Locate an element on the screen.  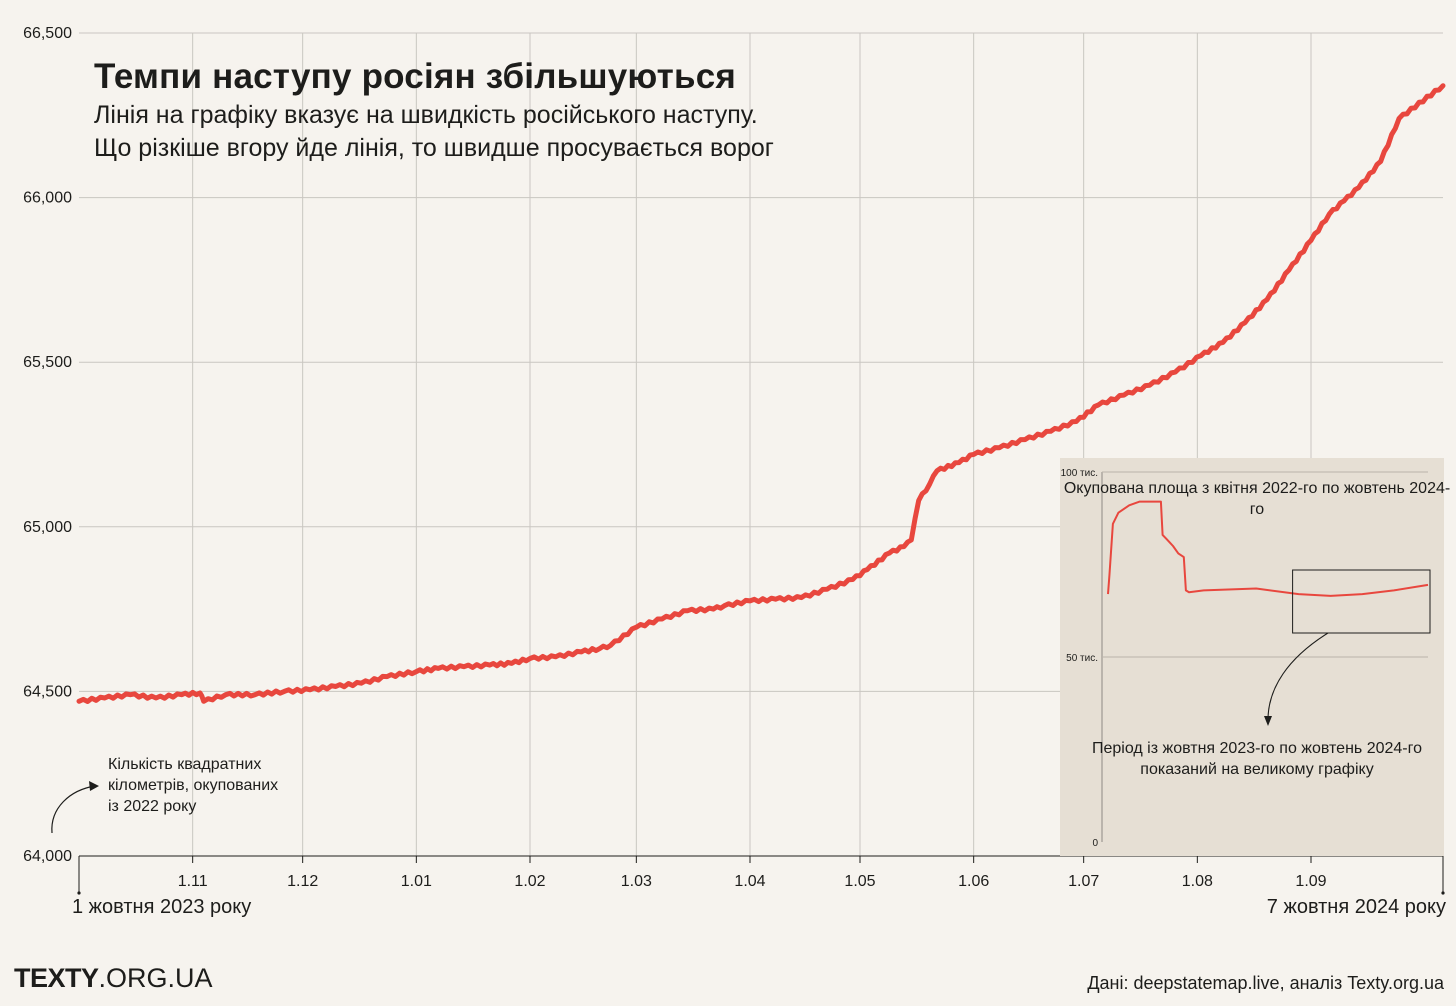
inset-y-tick-label: 50 тис. is located at coordinates (1082, 658).